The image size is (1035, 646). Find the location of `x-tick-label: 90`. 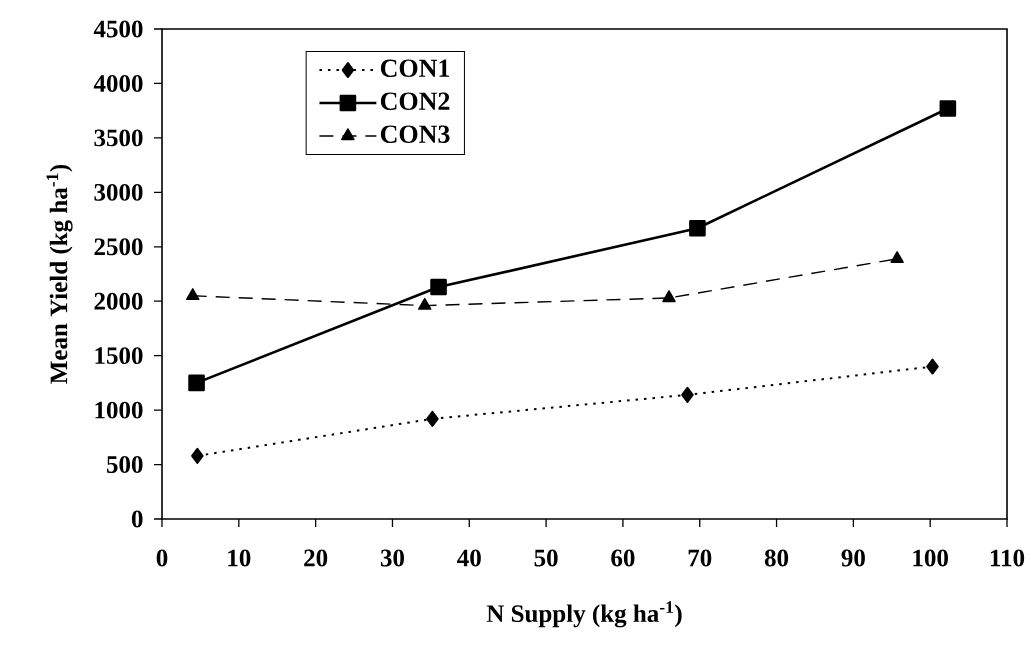

x-tick-label: 90 is located at coordinates (853, 558).